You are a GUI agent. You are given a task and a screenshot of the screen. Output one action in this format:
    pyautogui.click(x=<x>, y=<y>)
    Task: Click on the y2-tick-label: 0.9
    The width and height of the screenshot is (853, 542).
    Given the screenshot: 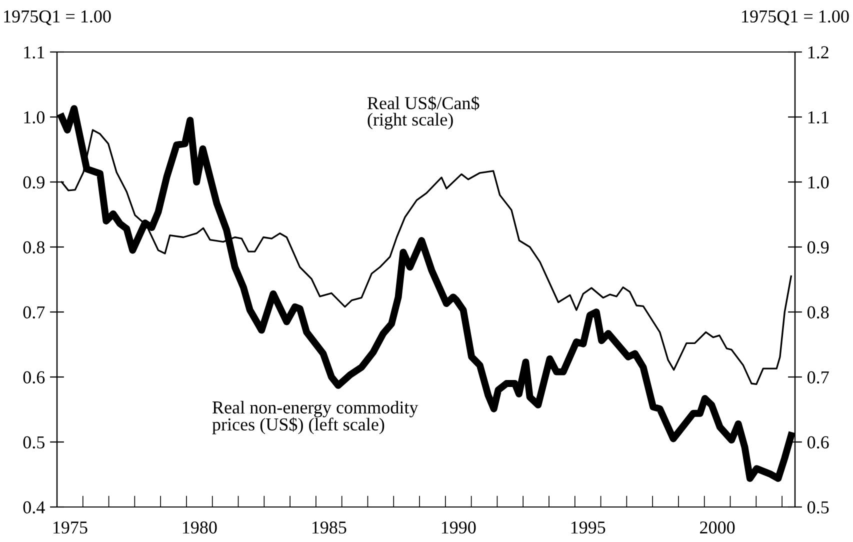 What is the action you would take?
    pyautogui.click(x=818, y=247)
    